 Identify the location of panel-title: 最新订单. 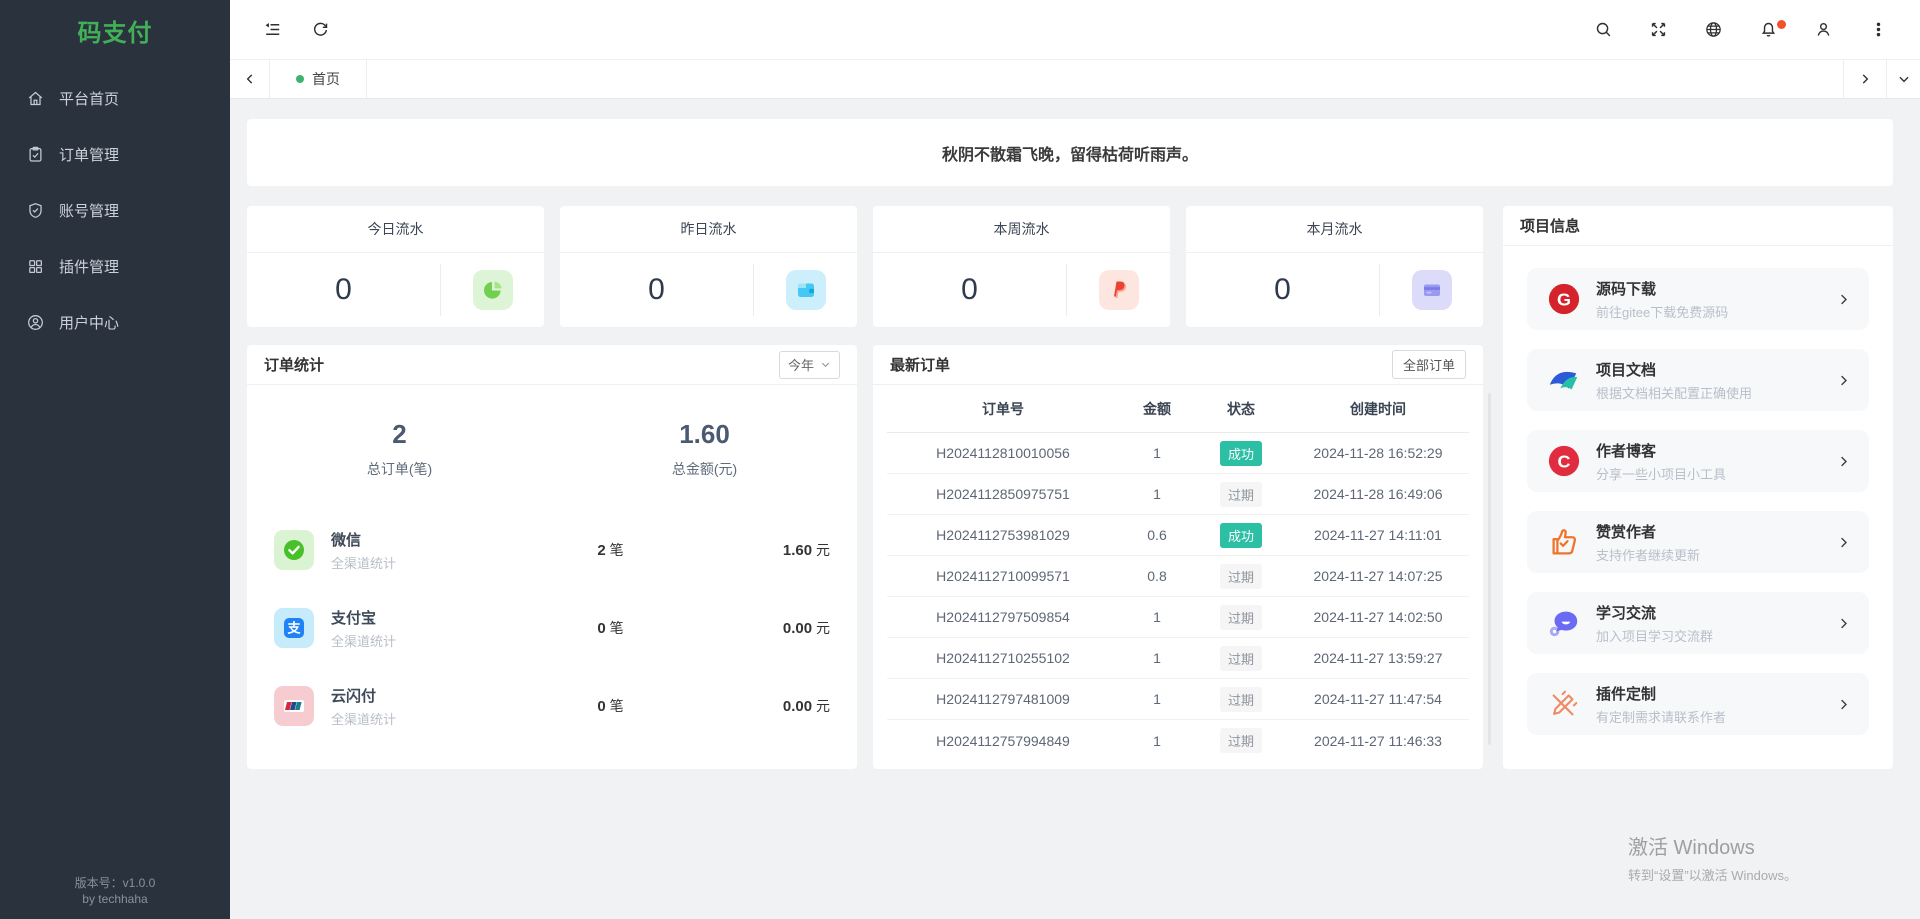
(920, 365).